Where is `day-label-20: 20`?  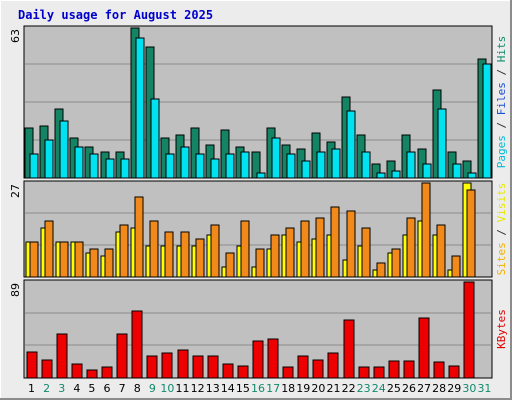 day-label-20: 20 is located at coordinates (318, 388).